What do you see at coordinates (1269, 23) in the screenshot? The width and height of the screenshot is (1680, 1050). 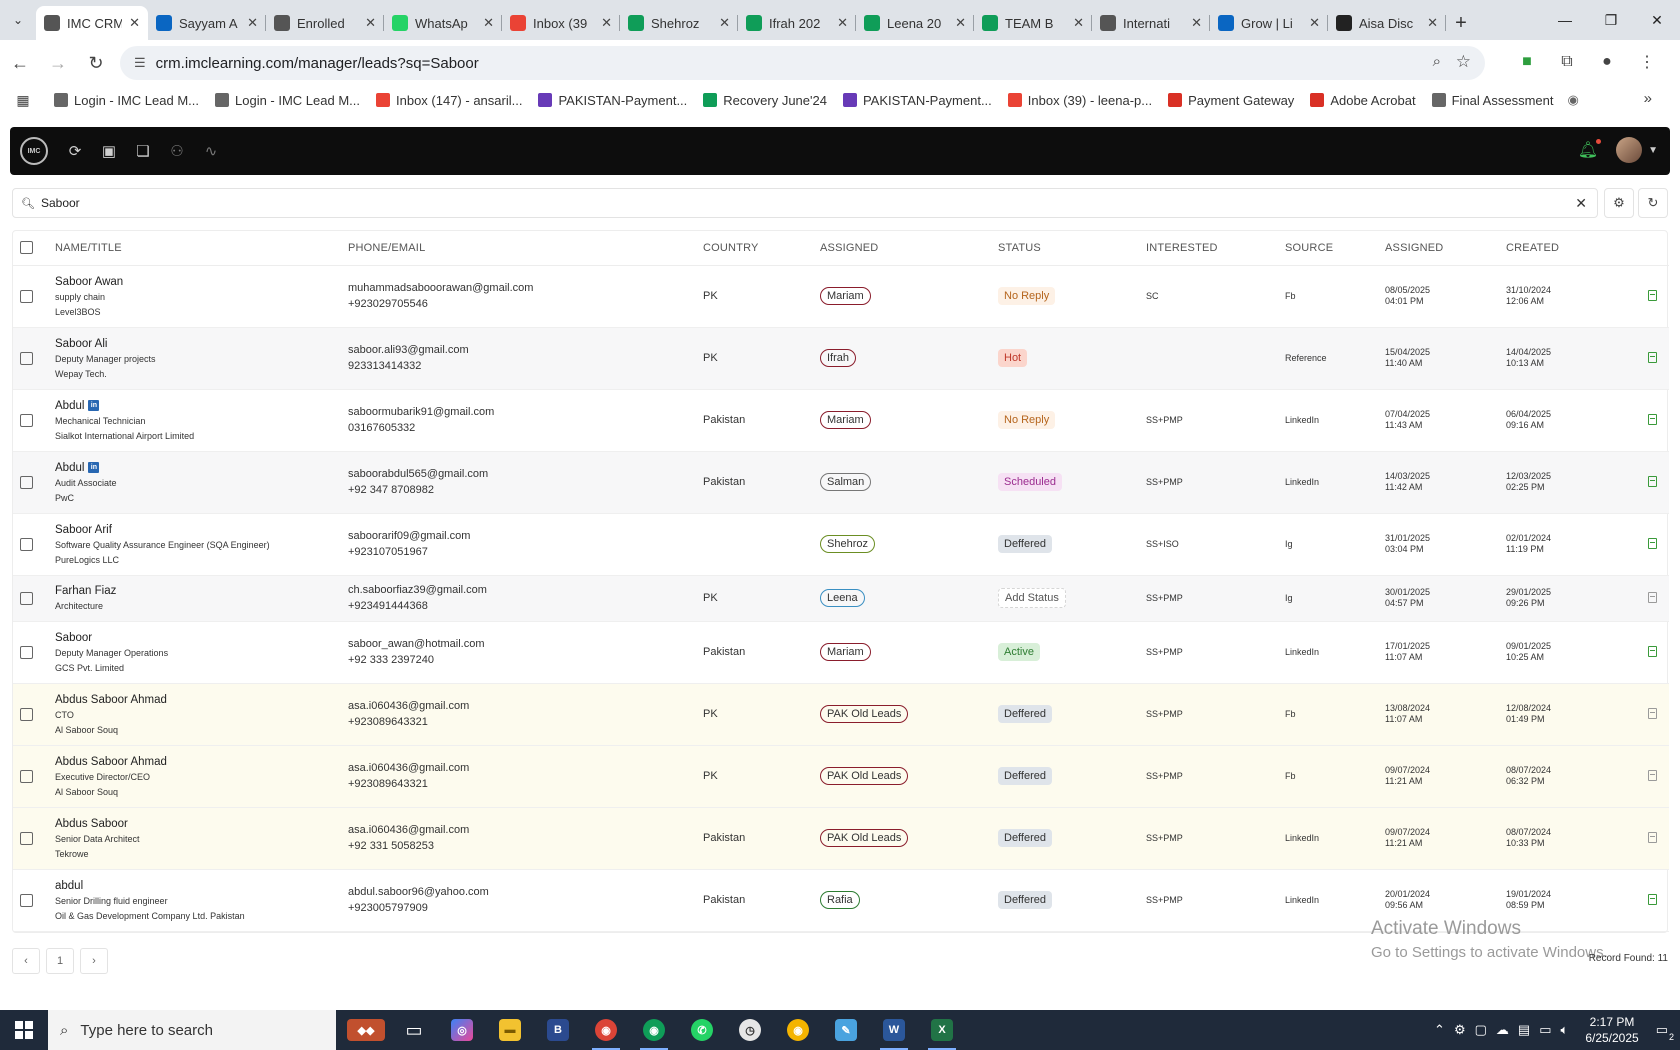 I see `browser-tab: Grow | Li ✕` at bounding box center [1269, 23].